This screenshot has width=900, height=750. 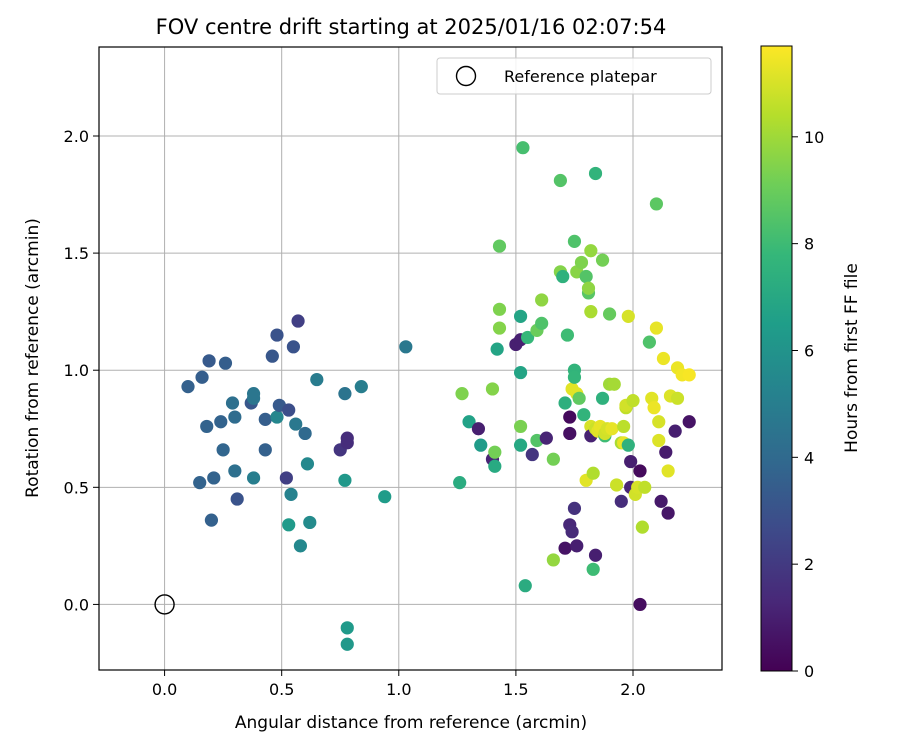 What do you see at coordinates (574, 76) in the screenshot?
I see `legend: Reference platepar` at bounding box center [574, 76].